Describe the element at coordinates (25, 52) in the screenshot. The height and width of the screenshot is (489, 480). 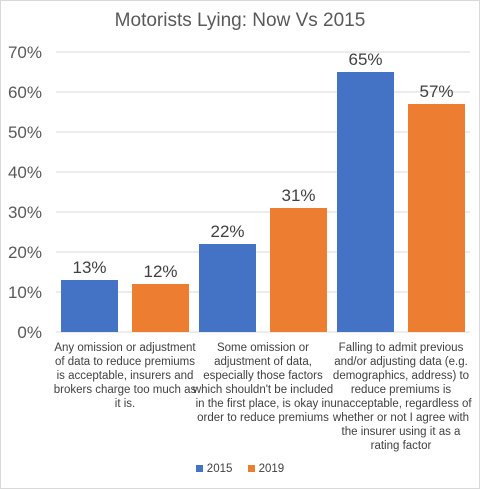
I see `y-tick-label: 70%` at that location.